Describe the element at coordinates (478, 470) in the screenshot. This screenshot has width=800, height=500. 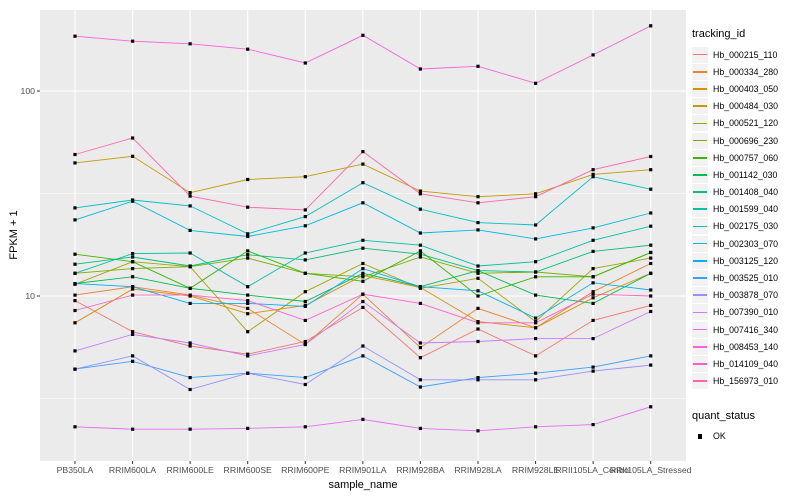
I see `x-tick-label: RRIM928LA` at that location.